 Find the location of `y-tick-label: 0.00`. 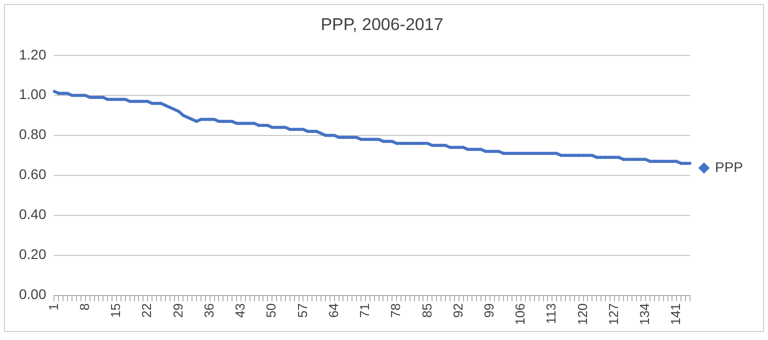

y-tick-label: 0.00 is located at coordinates (32, 294).